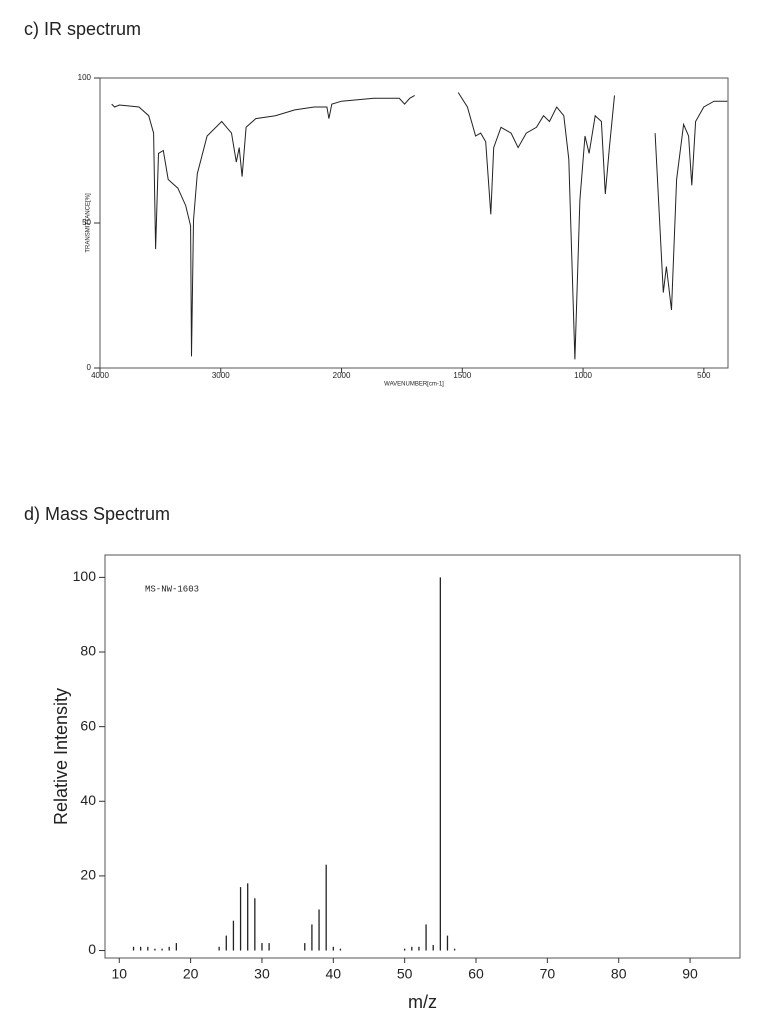 This screenshot has height=1029, width=765. I want to click on y-tick-label: 50, so click(86, 222).